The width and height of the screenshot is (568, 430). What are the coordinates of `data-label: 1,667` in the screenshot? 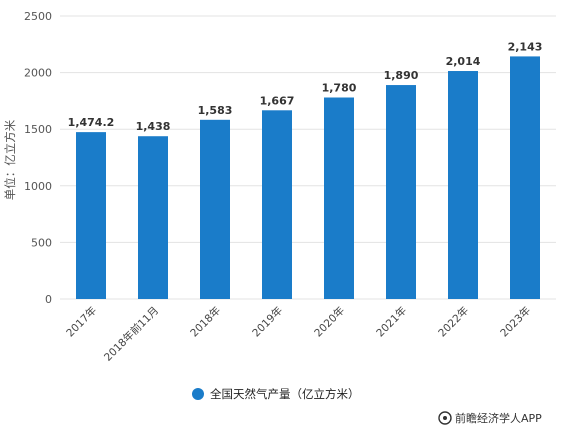 It's located at (277, 100).